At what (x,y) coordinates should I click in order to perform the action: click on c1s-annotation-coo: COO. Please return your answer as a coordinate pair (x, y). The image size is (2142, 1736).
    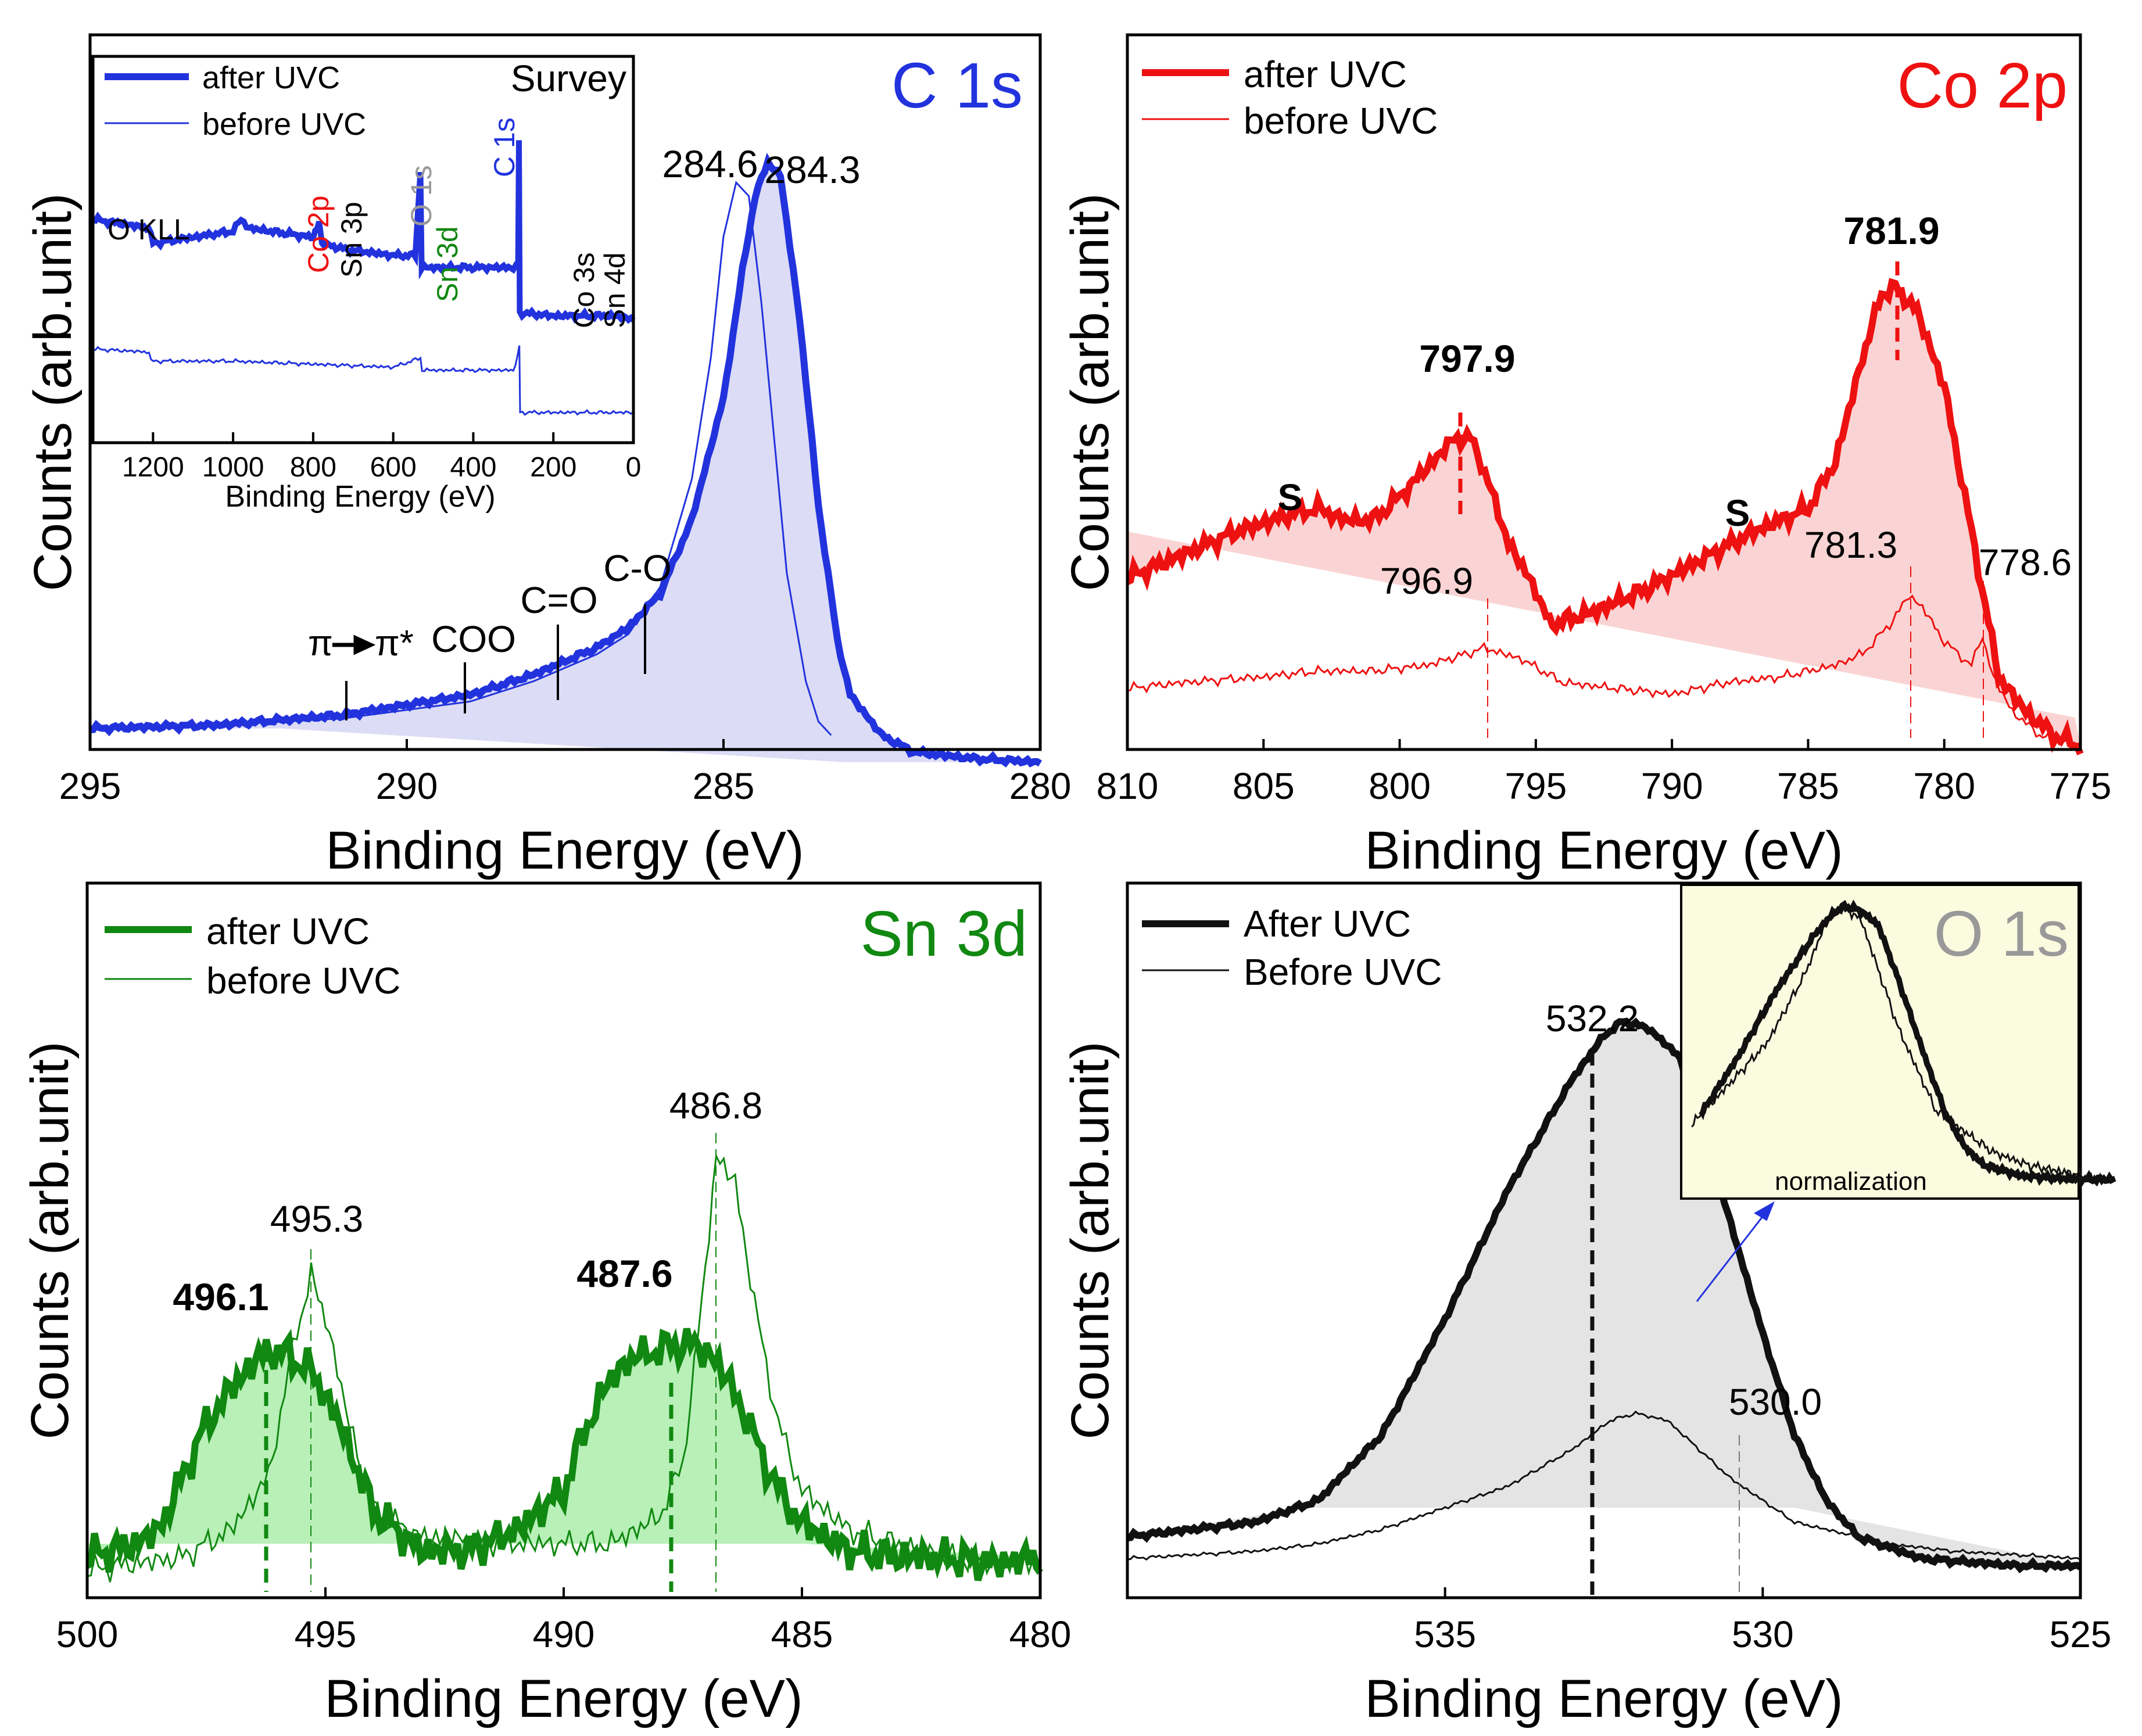
    Looking at the image, I should click on (474, 639).